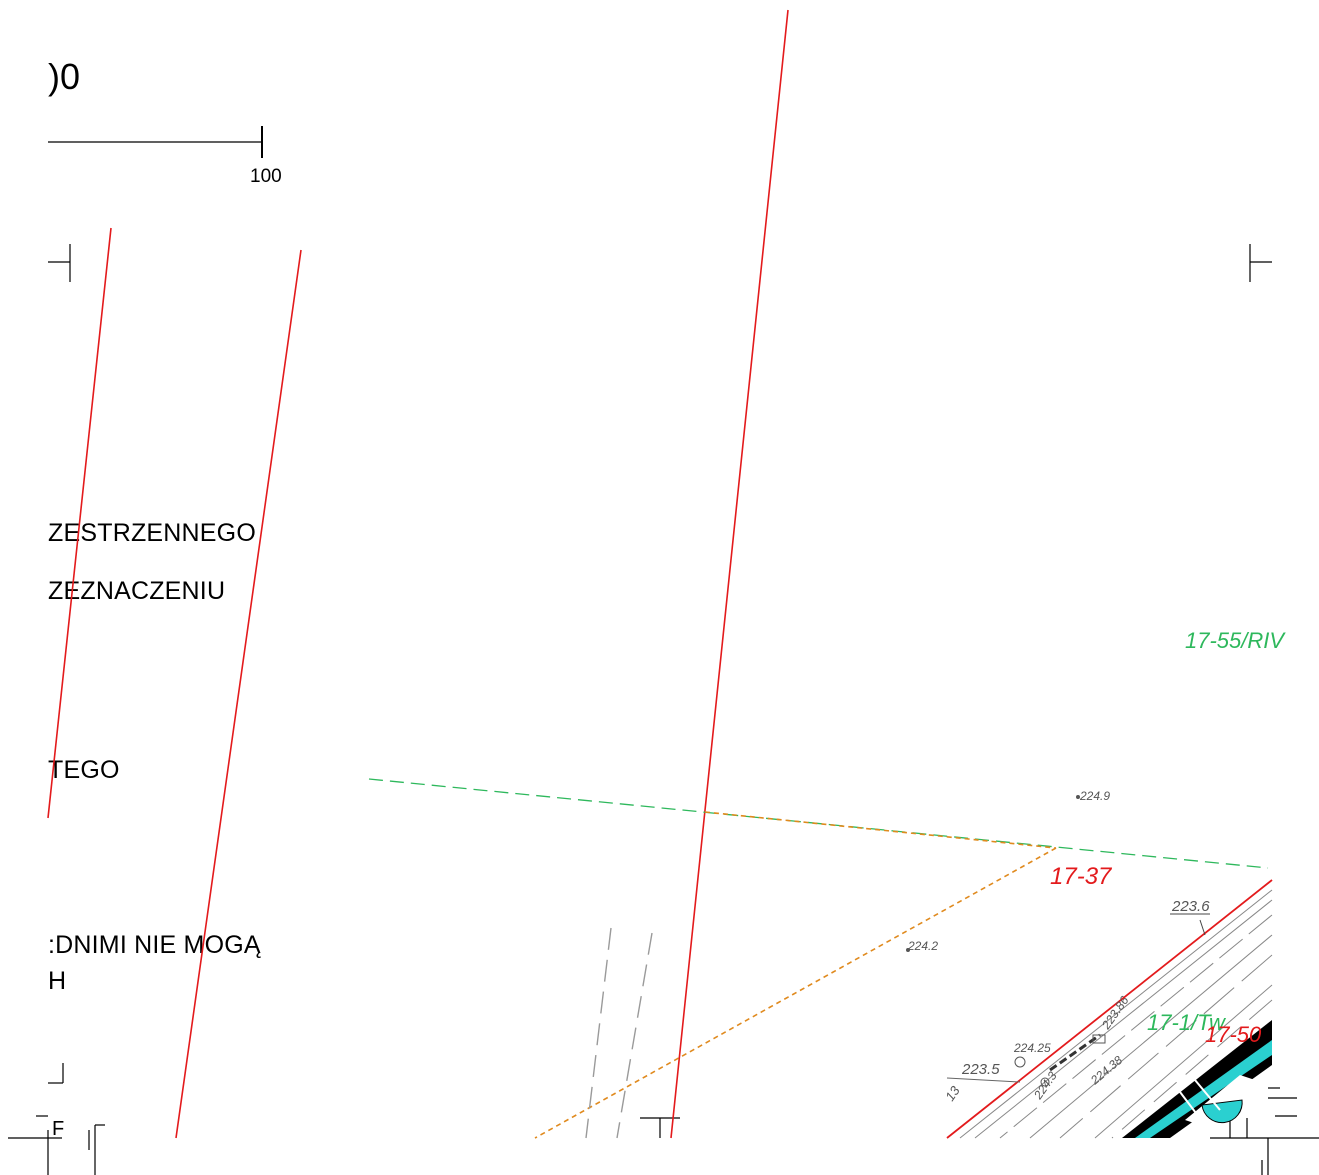 The height and width of the screenshot is (1175, 1319). What do you see at coordinates (922, 946) in the screenshot?
I see `elevation-224-2: 224.2` at bounding box center [922, 946].